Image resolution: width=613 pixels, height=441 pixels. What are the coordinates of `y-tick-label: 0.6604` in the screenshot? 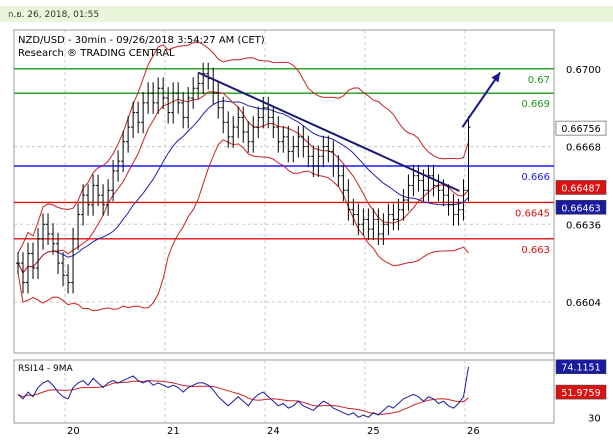 It's located at (583, 303).